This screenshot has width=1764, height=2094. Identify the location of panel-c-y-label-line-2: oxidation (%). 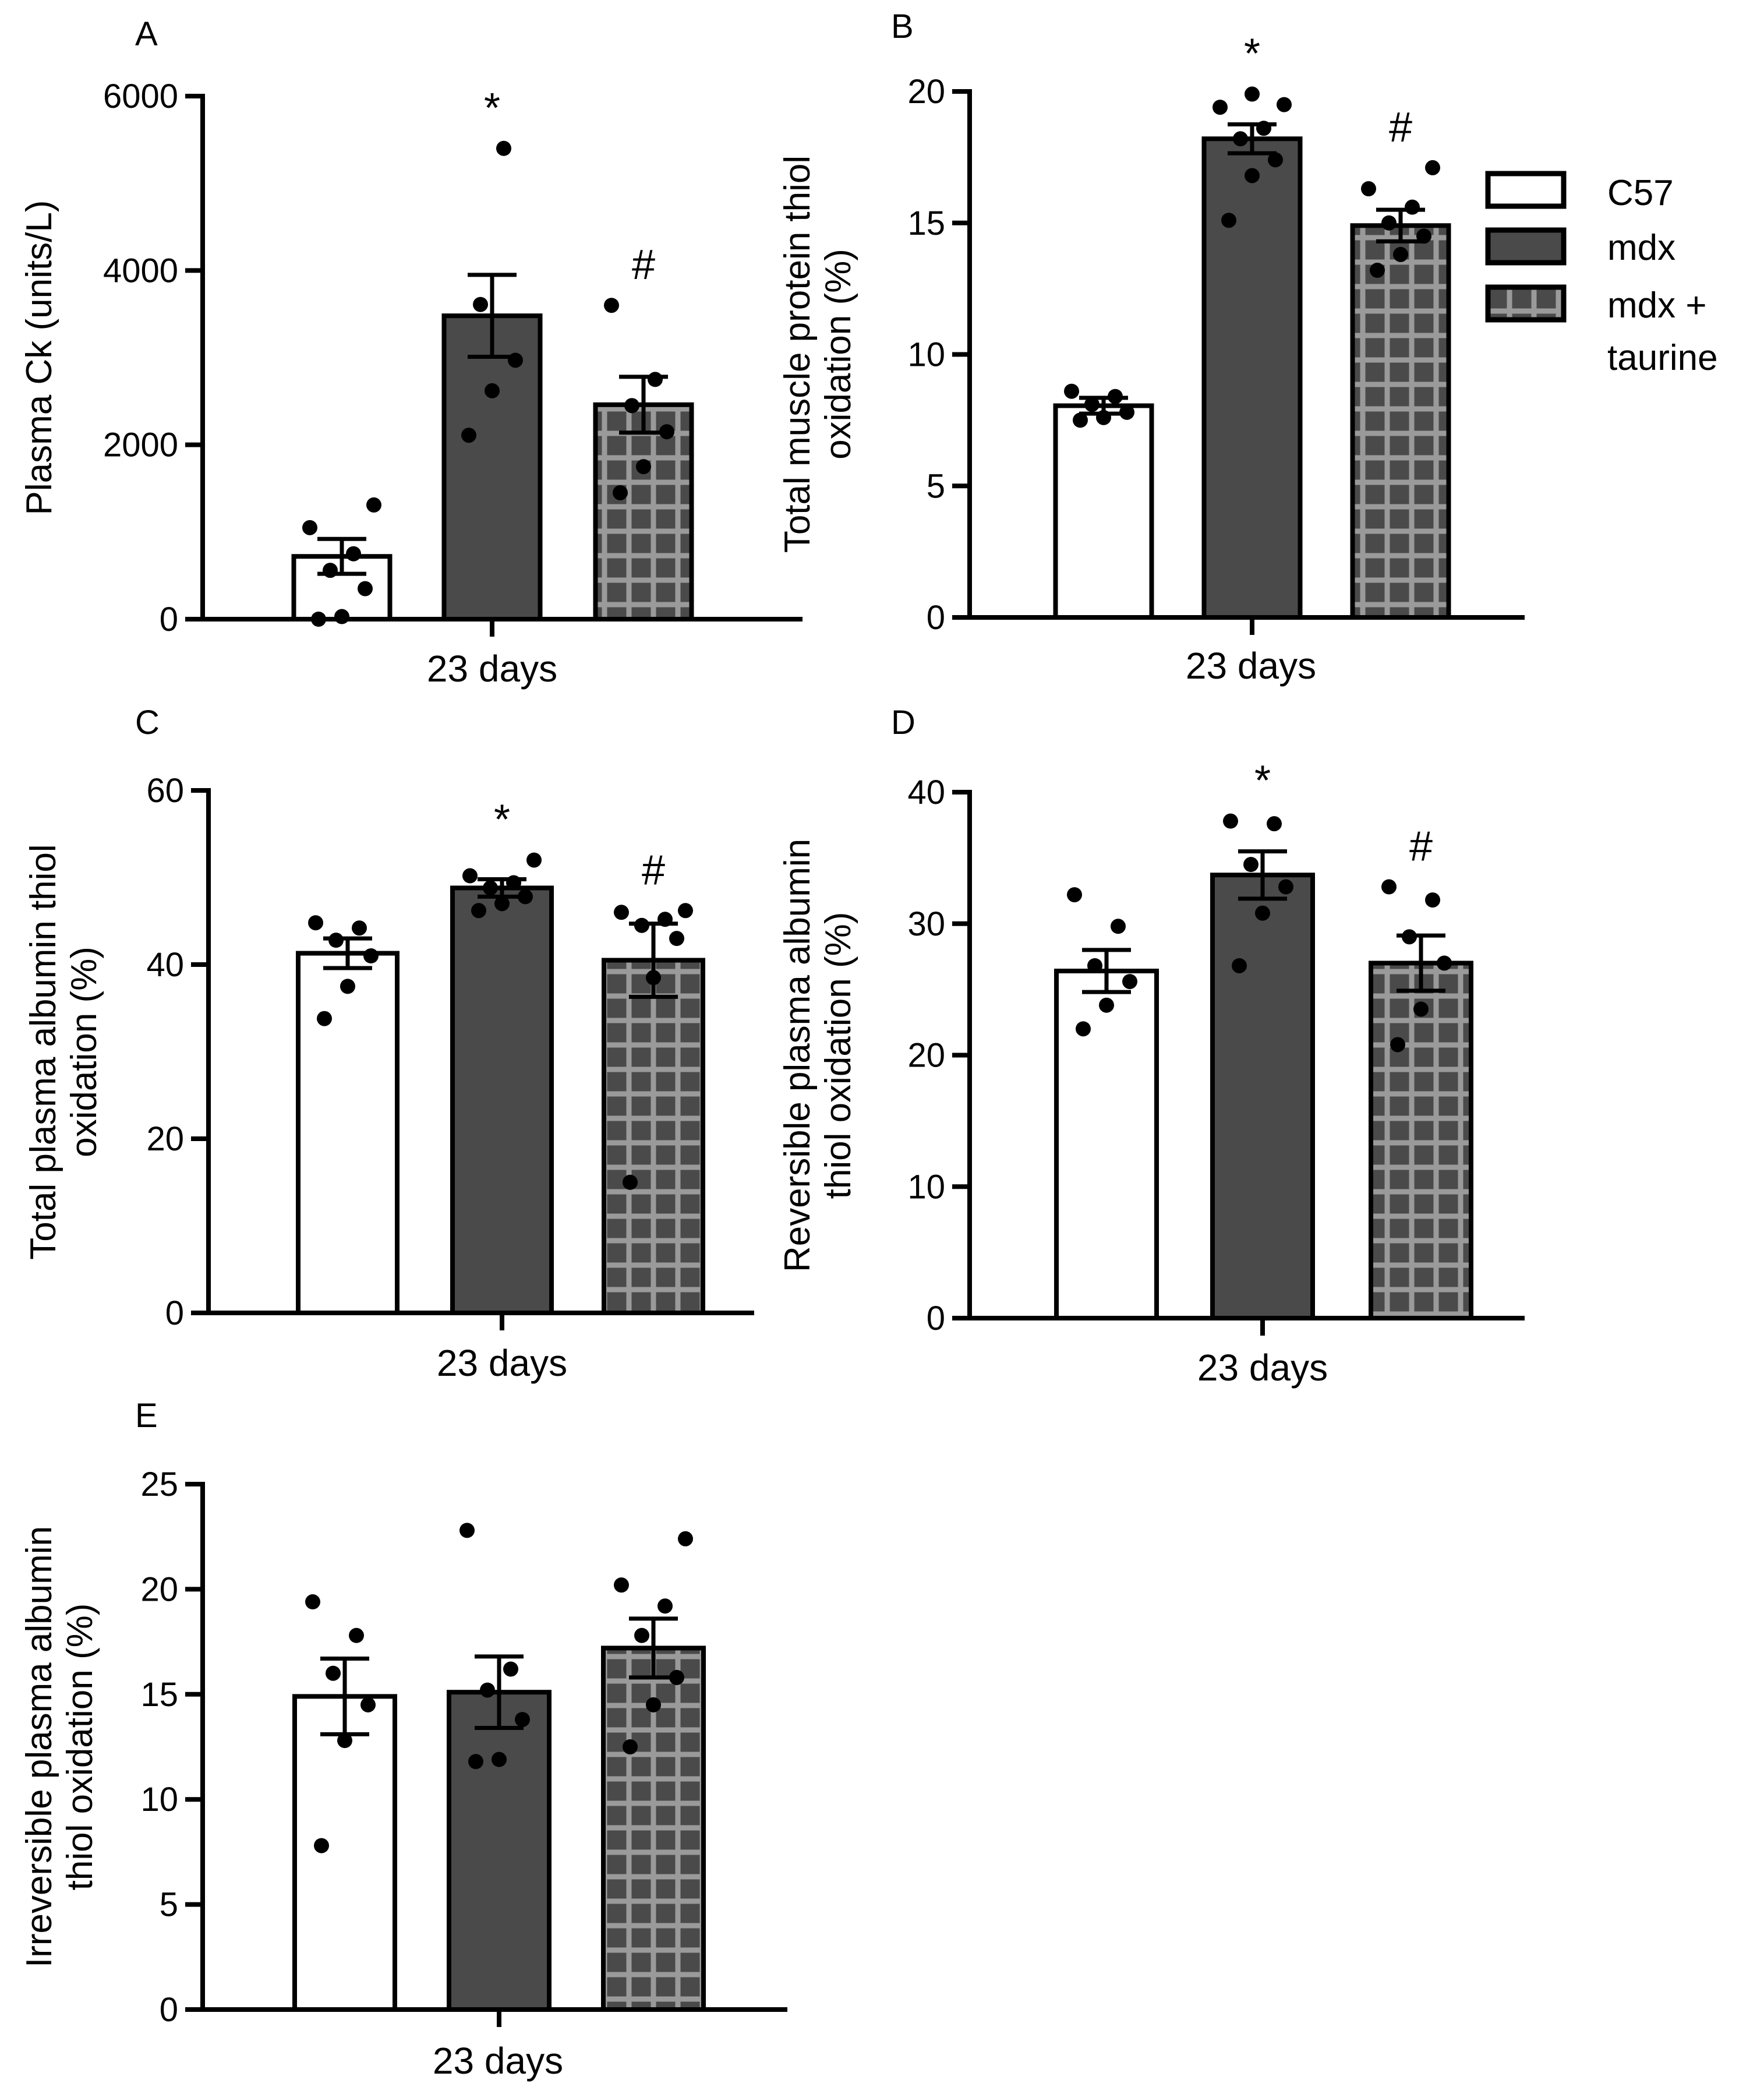
(84, 1052).